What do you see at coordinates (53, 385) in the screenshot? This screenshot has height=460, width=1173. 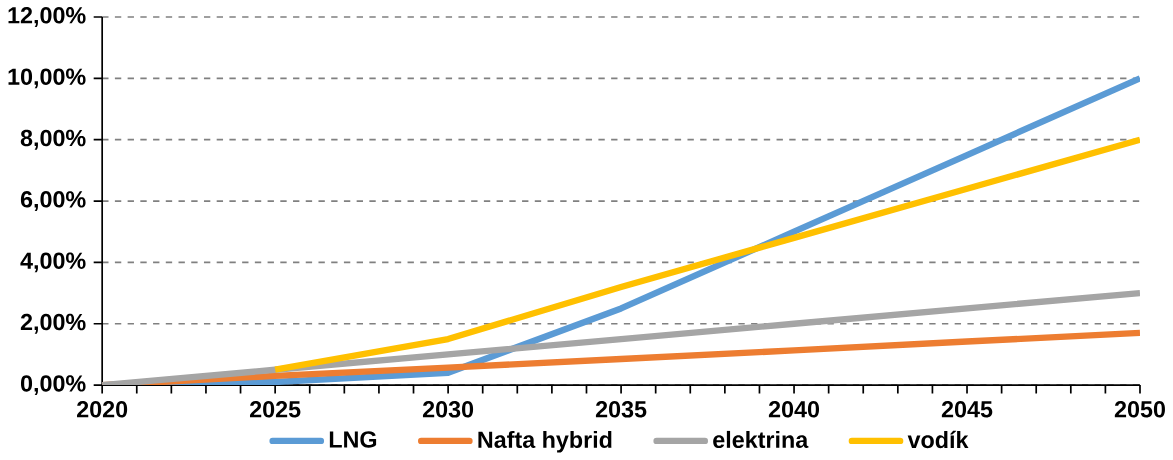 I see `y-tick-label: 0,00%` at bounding box center [53, 385].